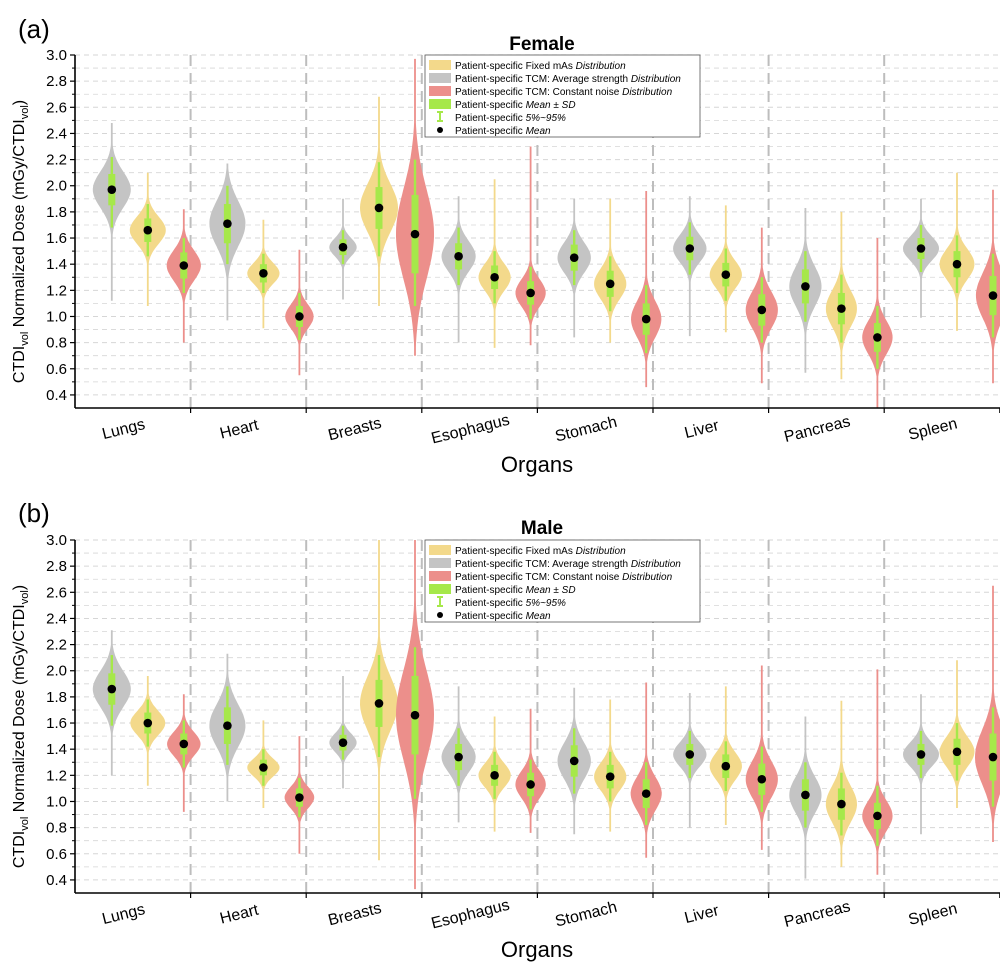 This screenshot has height=968, width=1000. I want to click on legend-label-italic: Mean ± SD, so click(551, 105).